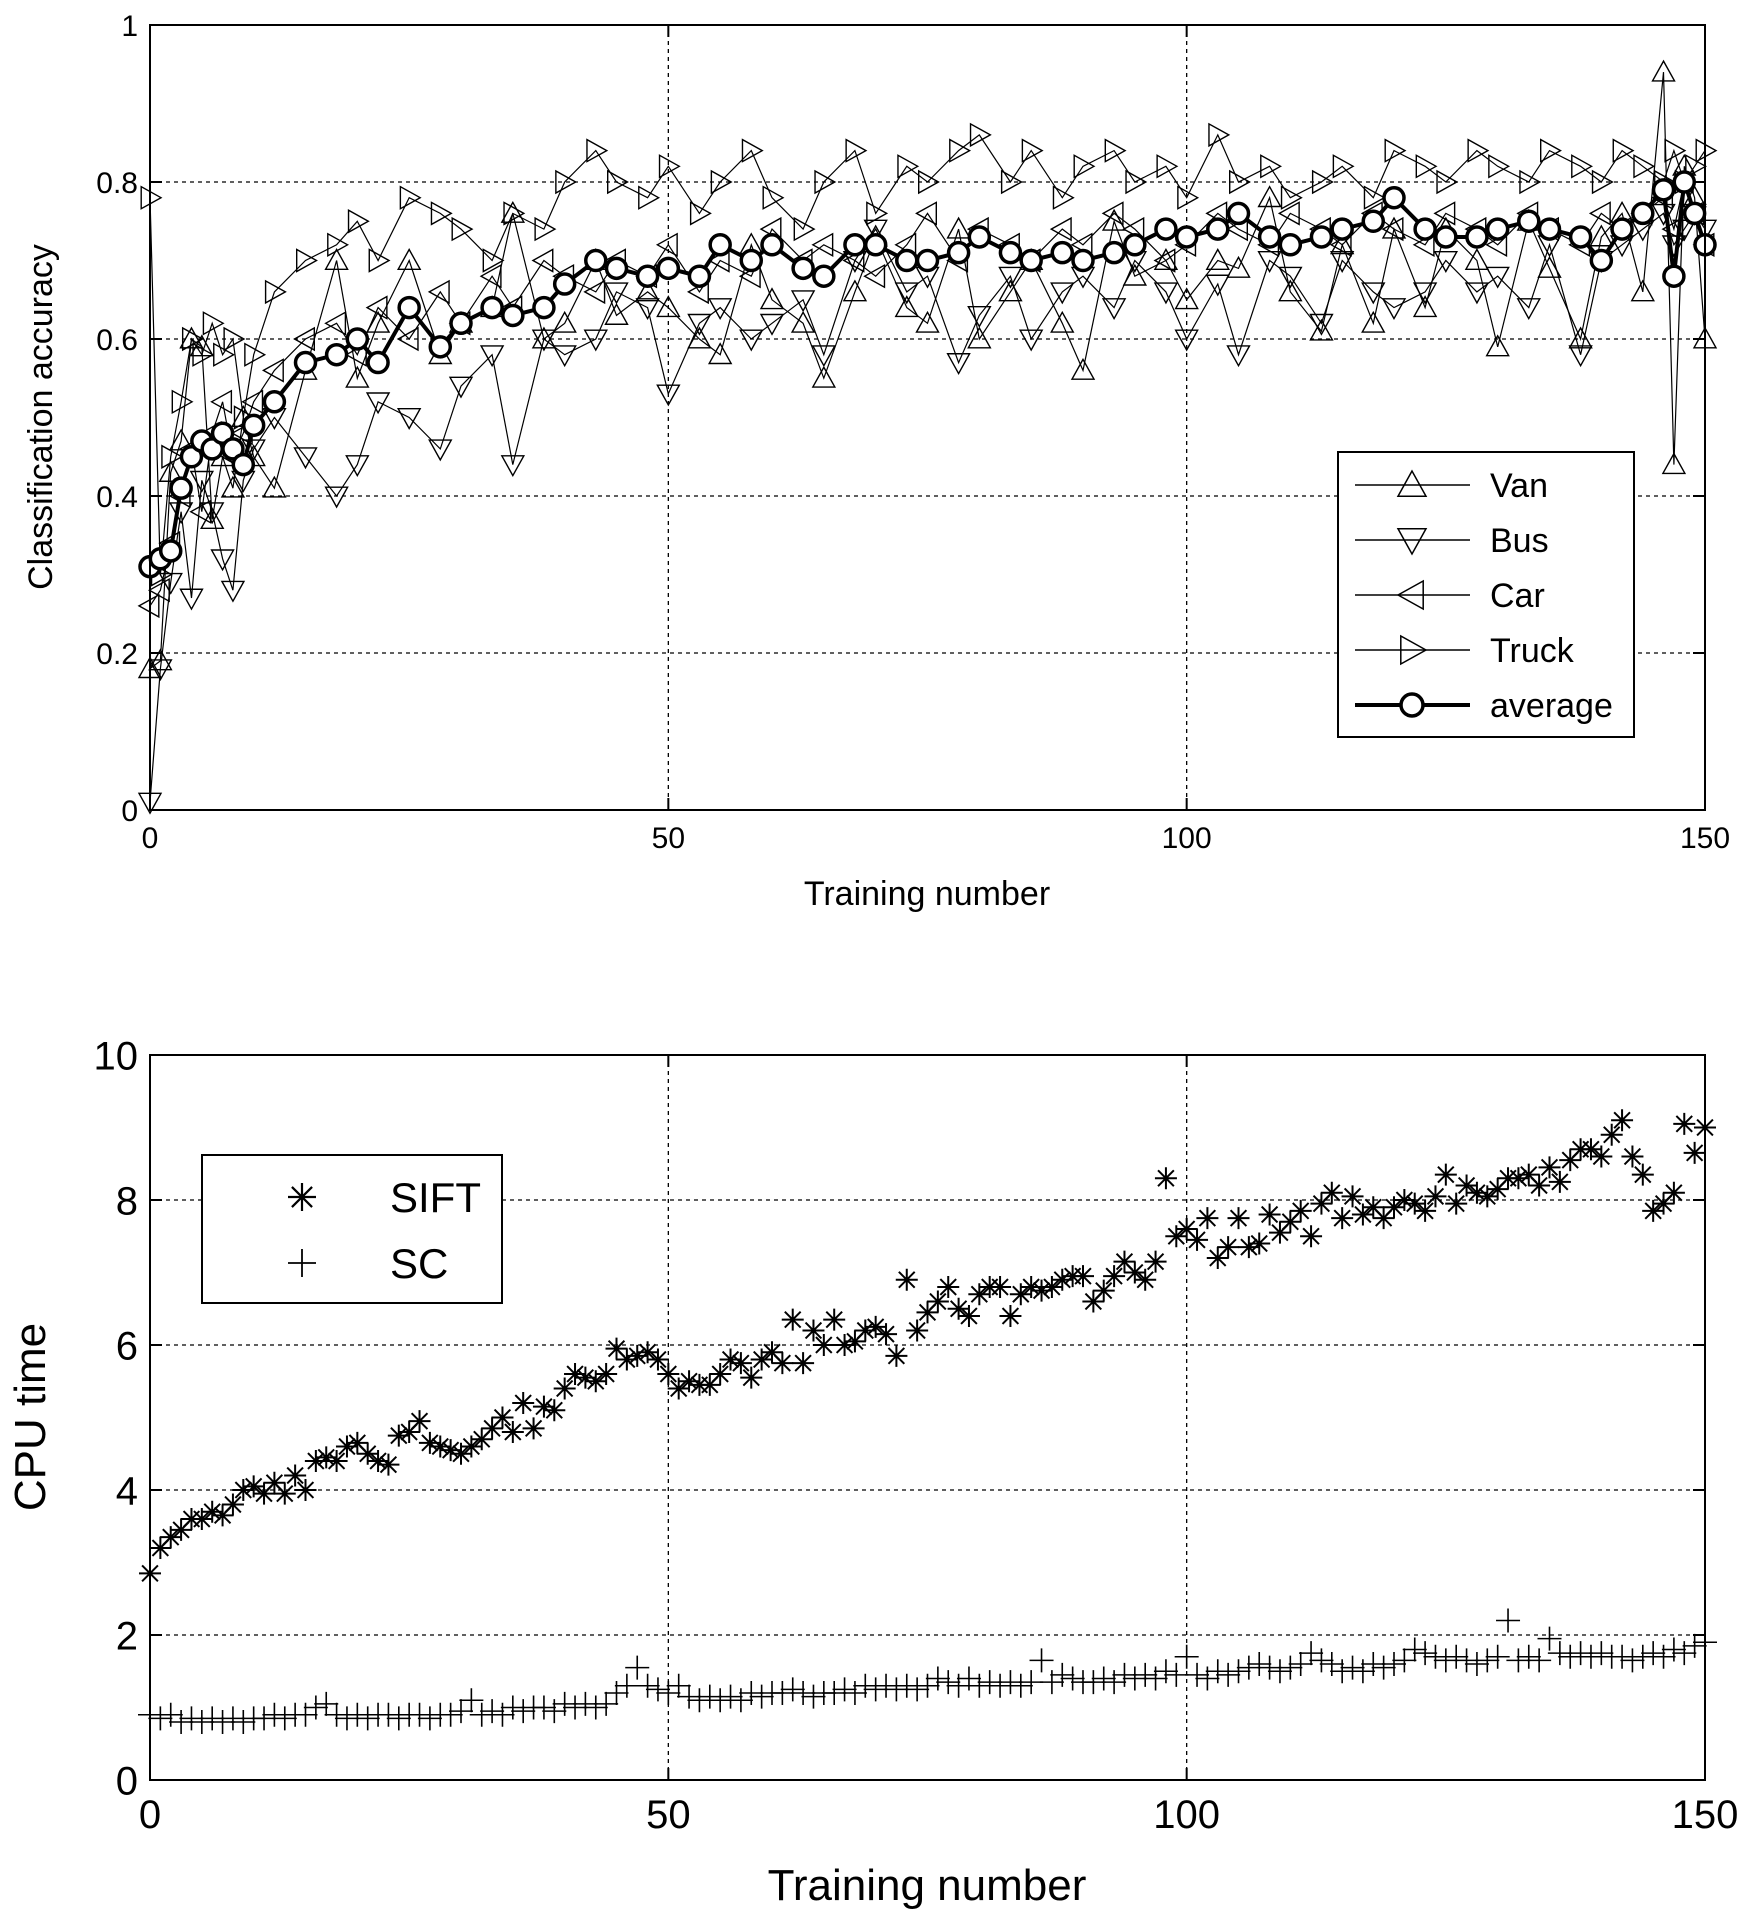 This screenshot has width=1751, height=1914. What do you see at coordinates (927, 894) in the screenshot?
I see `accuracy-chart-x-axis-label: Training number` at bounding box center [927, 894].